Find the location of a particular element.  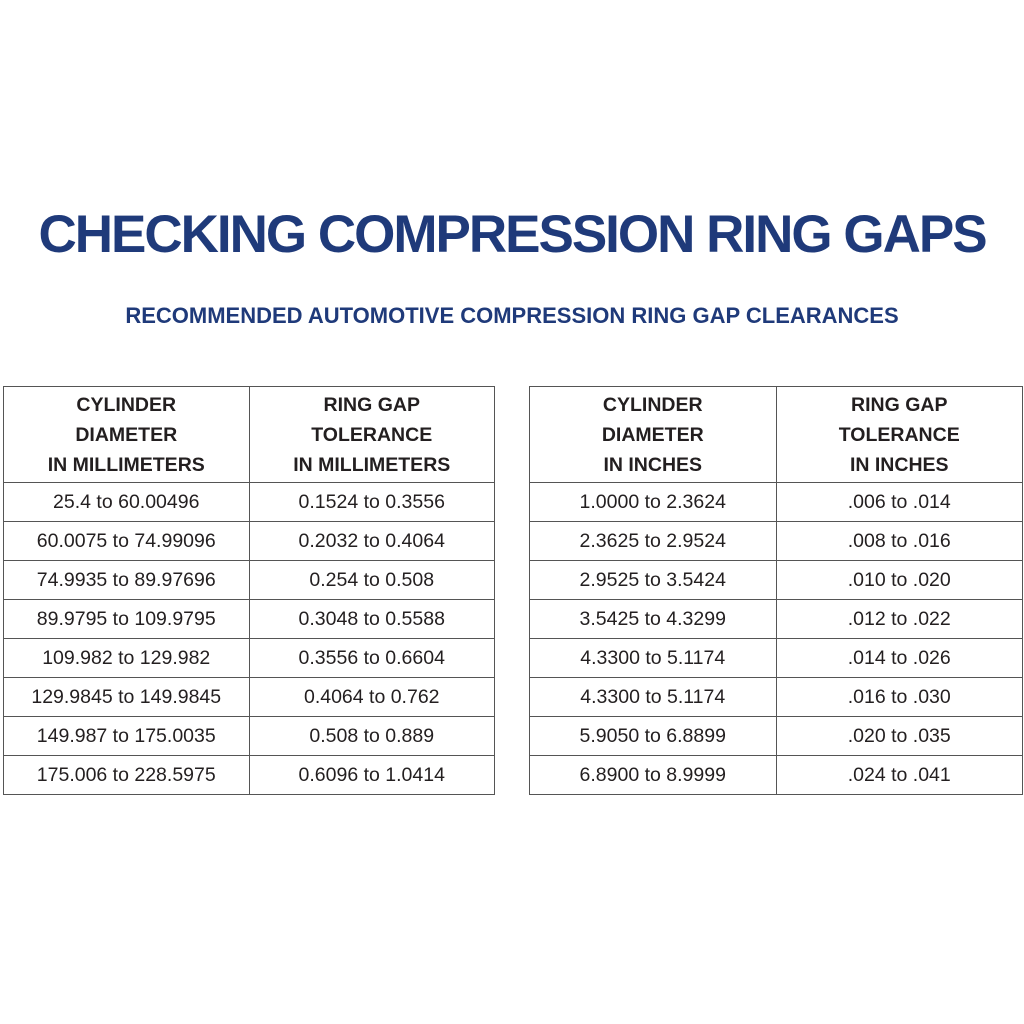

ring-gap-cell: .016 to .030 is located at coordinates (899, 697).